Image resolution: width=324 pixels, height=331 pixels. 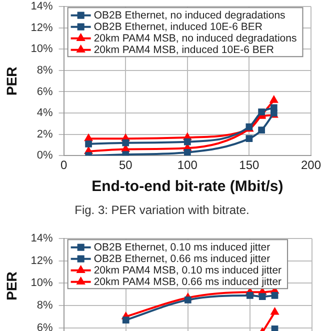 I want to click on y-tick-label: 4%, so click(x=45, y=113).